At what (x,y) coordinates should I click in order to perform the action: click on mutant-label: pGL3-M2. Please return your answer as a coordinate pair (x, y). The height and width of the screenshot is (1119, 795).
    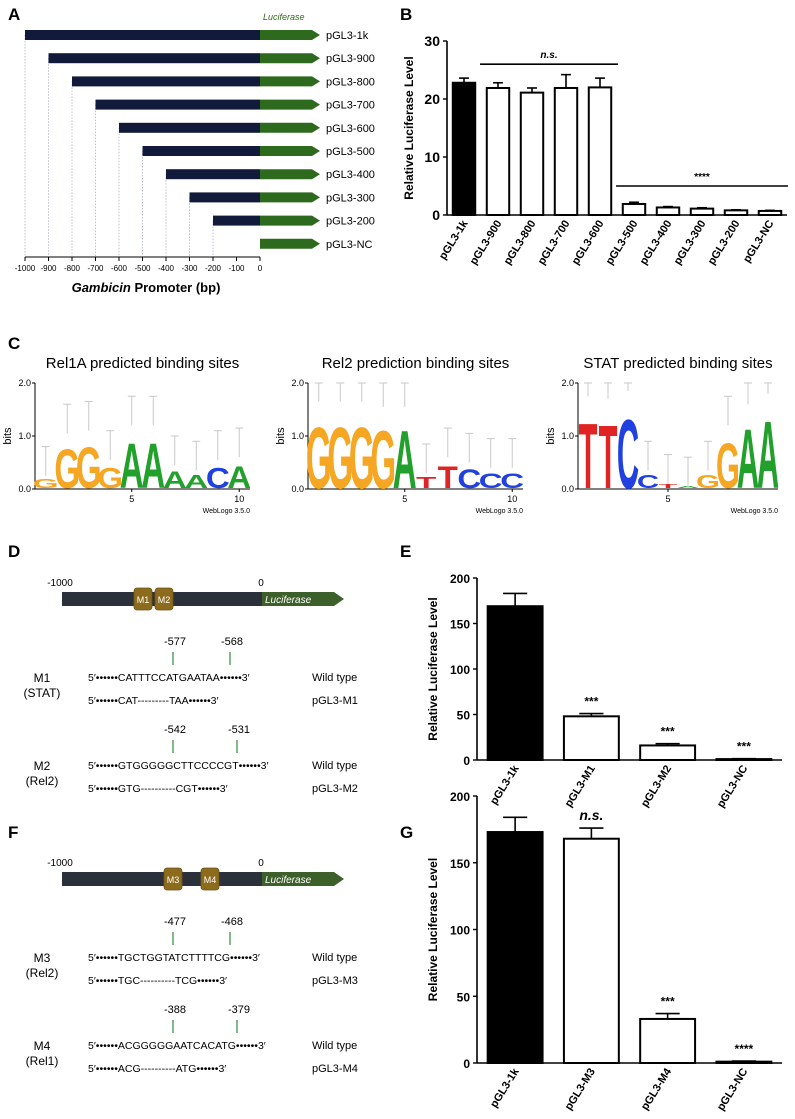
    Looking at the image, I should click on (335, 789).